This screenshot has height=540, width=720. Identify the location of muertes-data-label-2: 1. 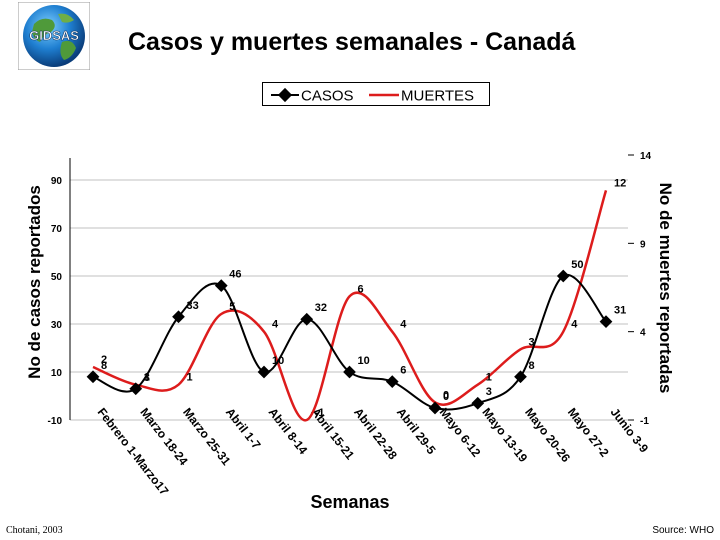
(190, 378).